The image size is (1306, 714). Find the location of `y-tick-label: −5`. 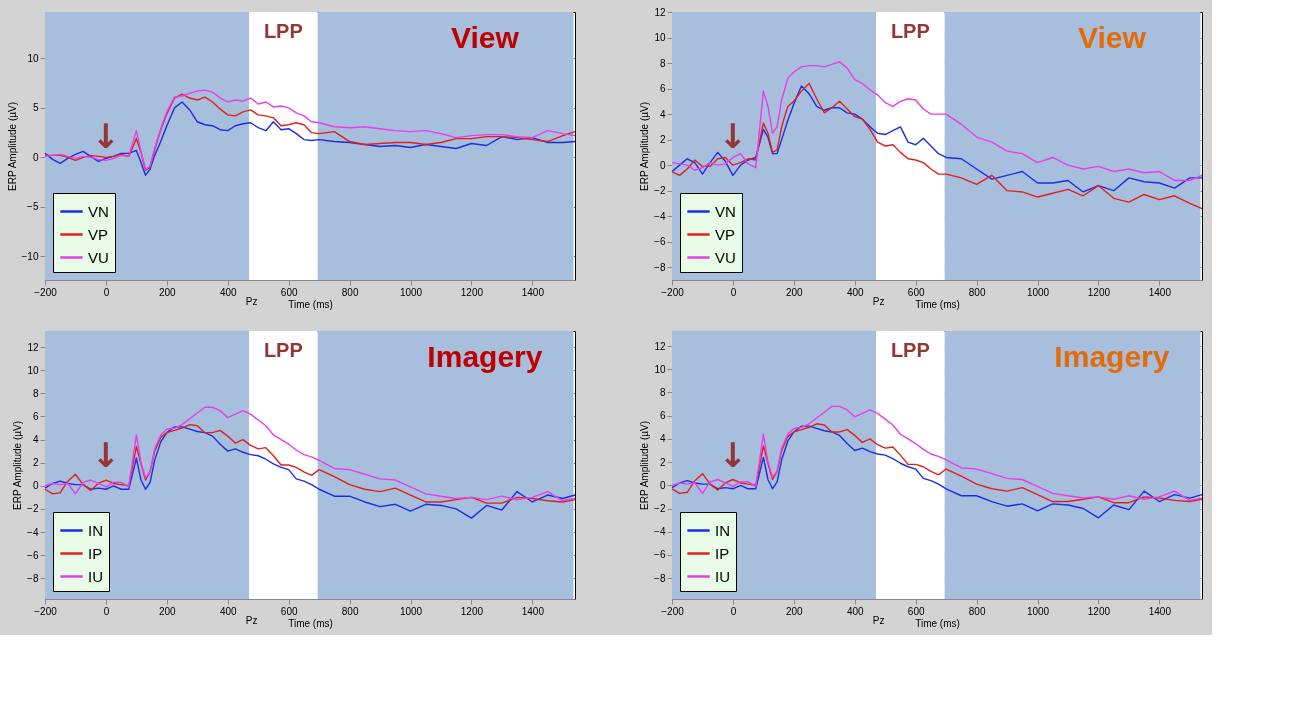

y-tick-label: −5 is located at coordinates (33, 207).